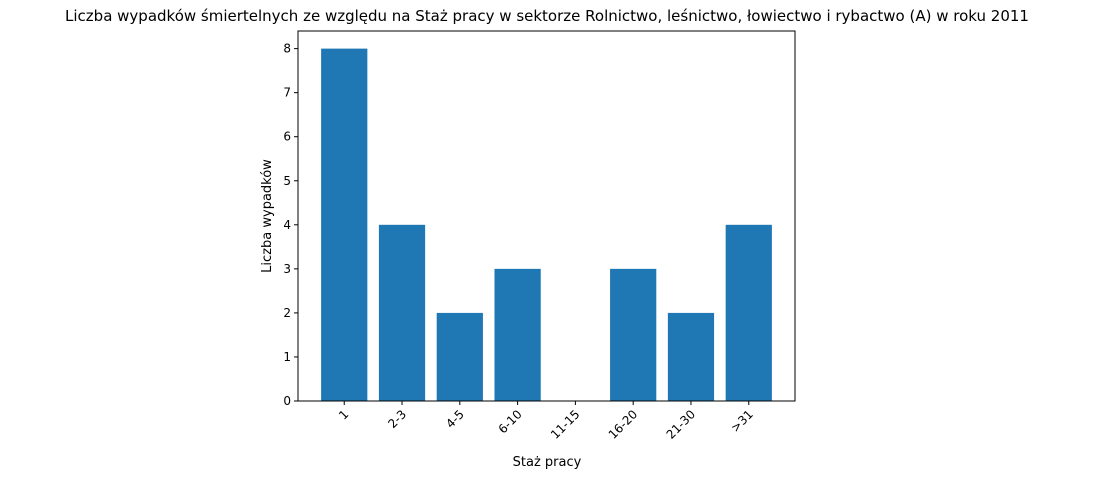  I want to click on y-tick-label: 0, so click(287, 401).